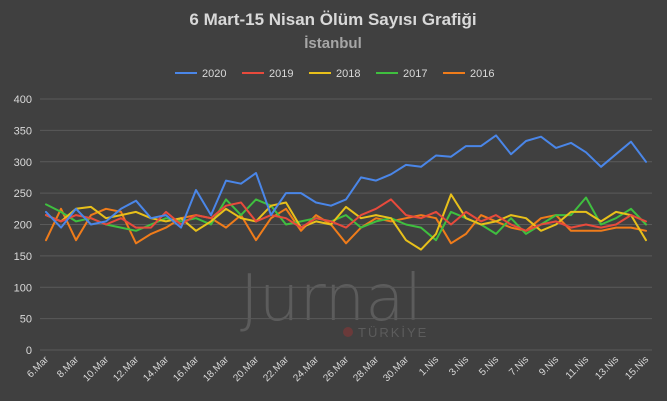 The width and height of the screenshot is (667, 401). Describe the element at coordinates (267, 74) in the screenshot. I see `legend-item: 2019` at that location.